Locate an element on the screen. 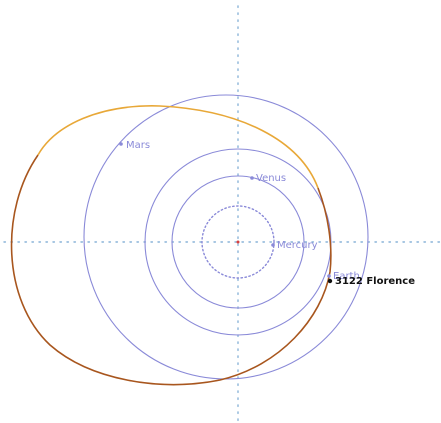 This screenshot has height=423, width=441. sun-marker is located at coordinates (238, 242).